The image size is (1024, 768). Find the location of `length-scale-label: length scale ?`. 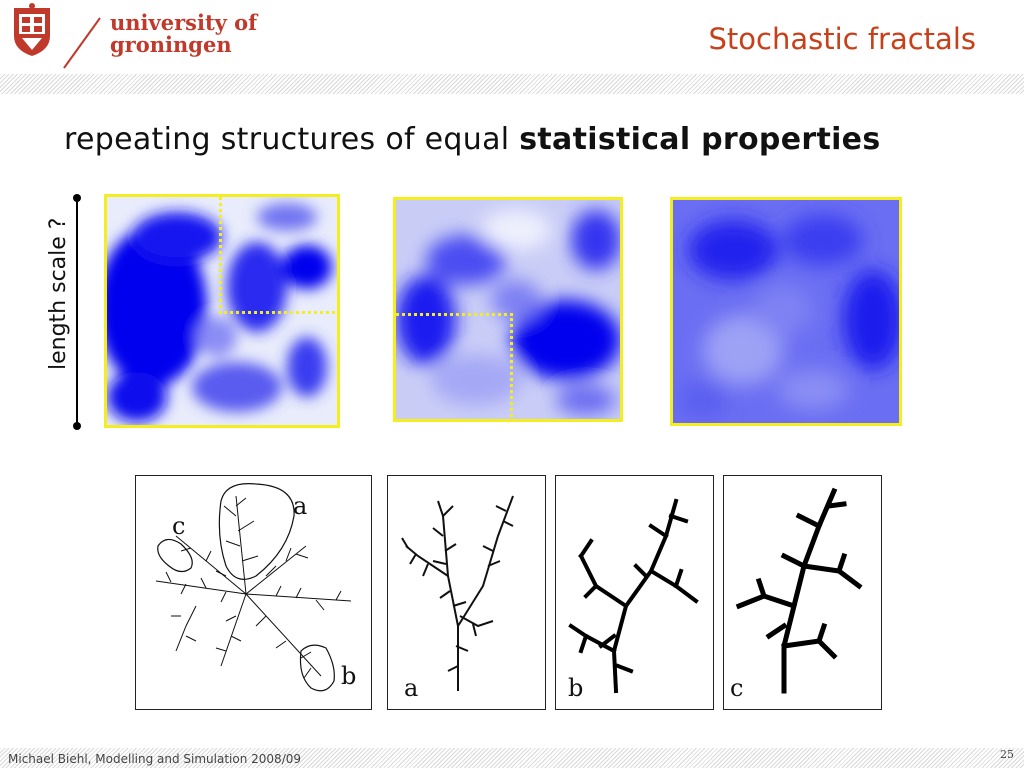

length-scale-label: length scale ? is located at coordinates (58, 293).